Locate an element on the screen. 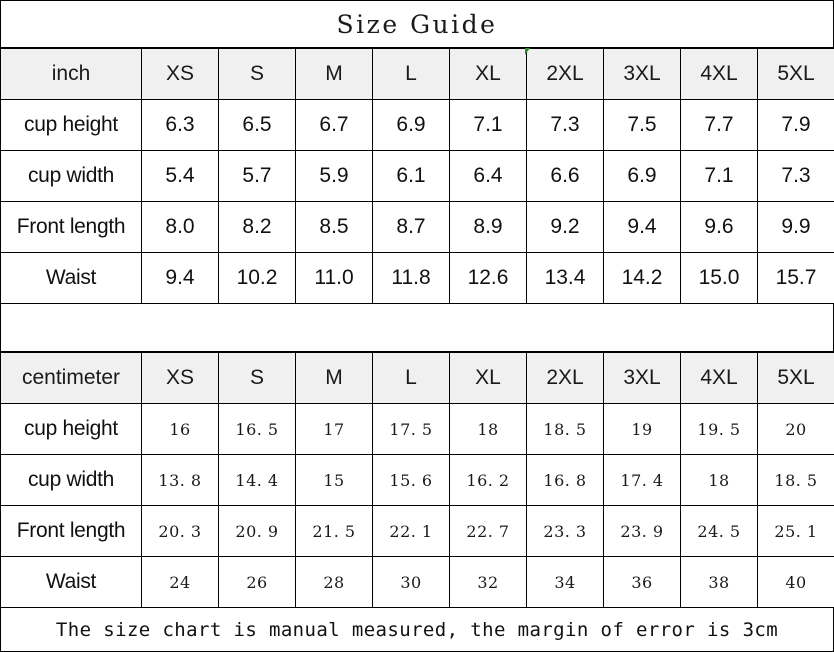  section-separator is located at coordinates (417, 328).